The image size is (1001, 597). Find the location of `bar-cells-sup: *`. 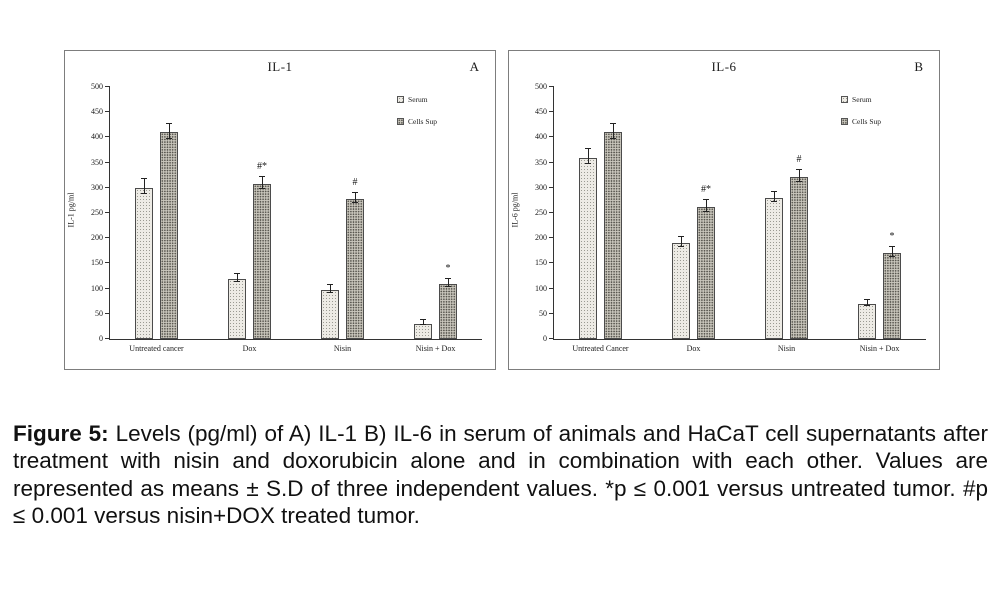

bar-cells-sup: * is located at coordinates (448, 301).